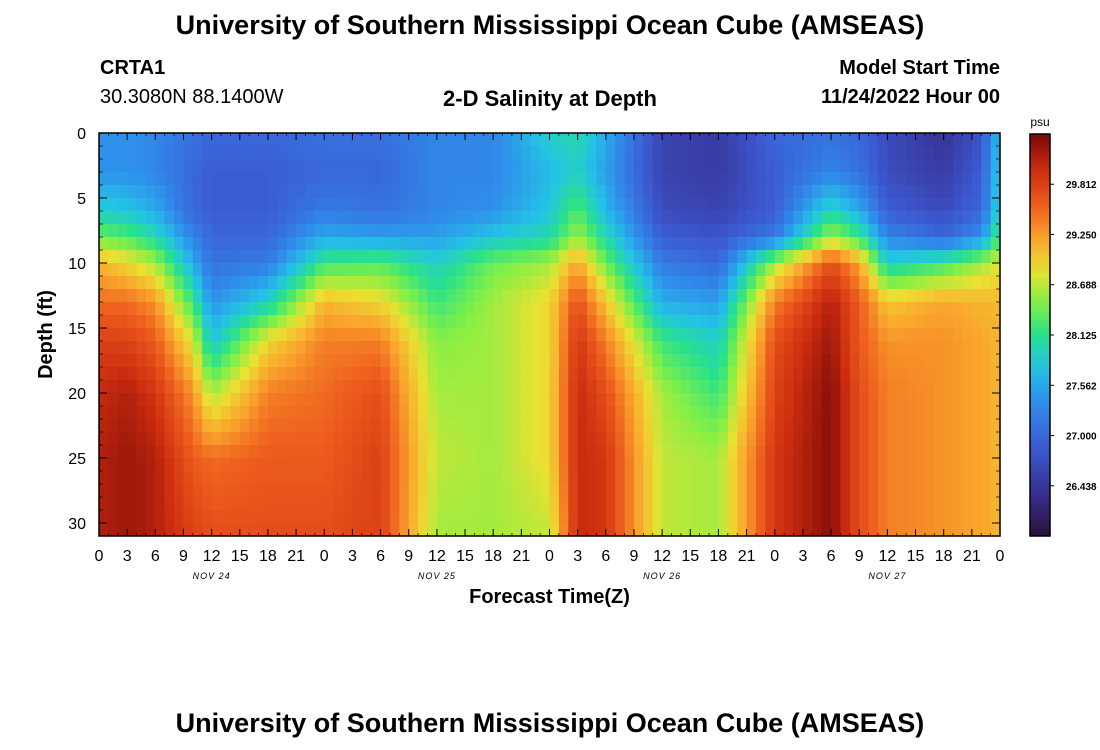  What do you see at coordinates (77, 459) in the screenshot?
I see `y-tick-label: 25` at bounding box center [77, 459].